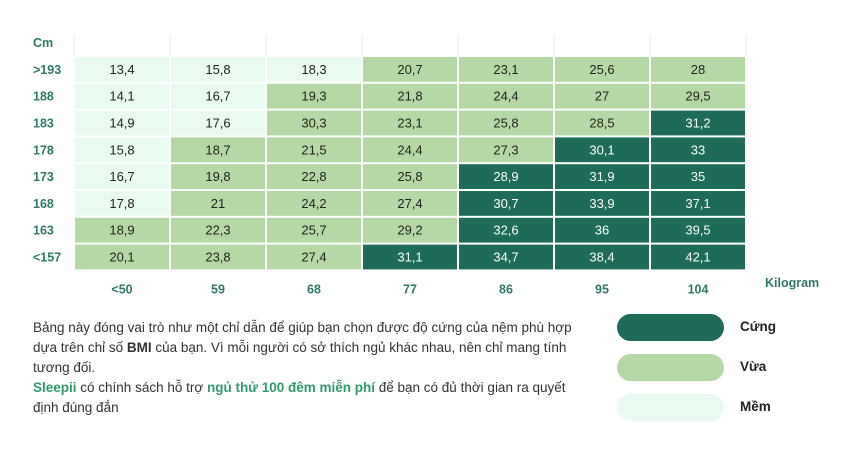 This screenshot has width=850, height=465. Describe the element at coordinates (313, 149) in the screenshot. I see `cell-value-label: 21,5` at that location.